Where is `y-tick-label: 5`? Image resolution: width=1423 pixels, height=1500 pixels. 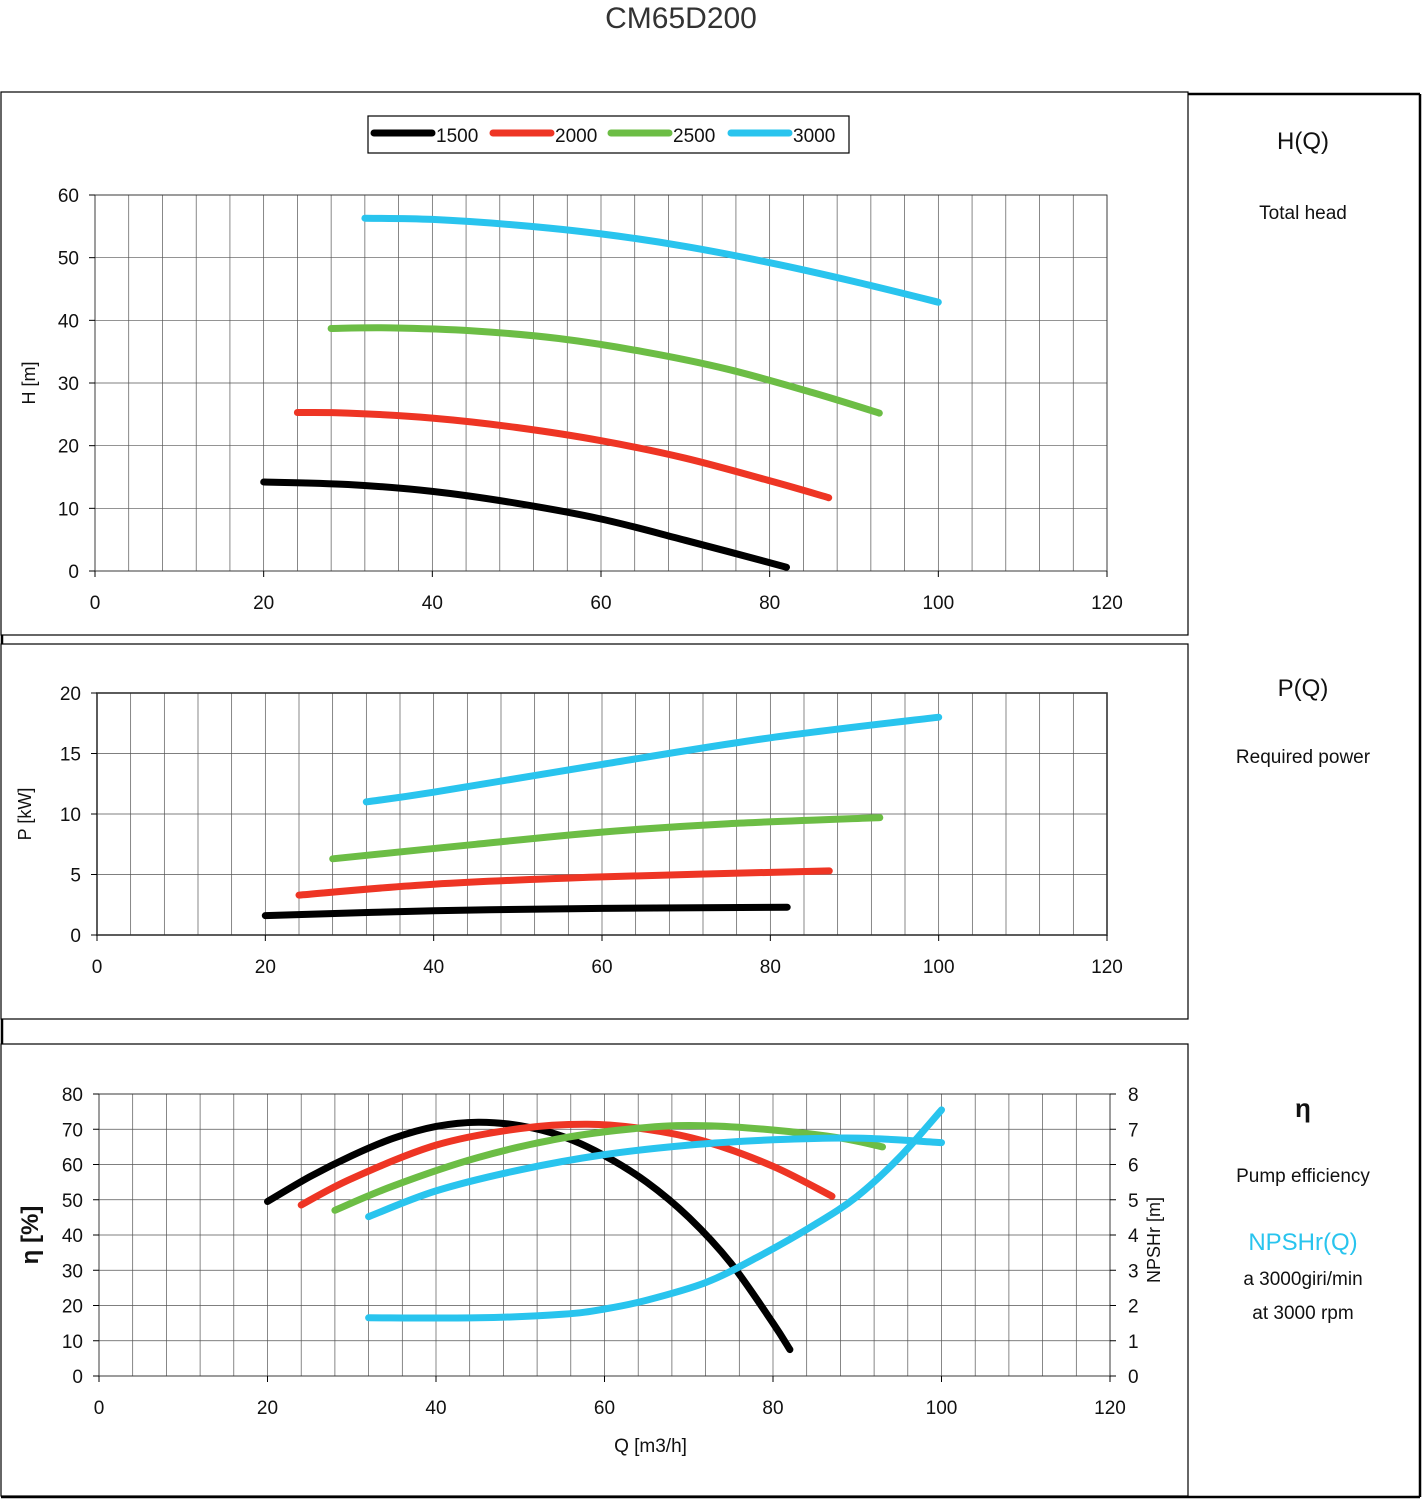
y-tick-label: 5 is located at coordinates (75, 876).